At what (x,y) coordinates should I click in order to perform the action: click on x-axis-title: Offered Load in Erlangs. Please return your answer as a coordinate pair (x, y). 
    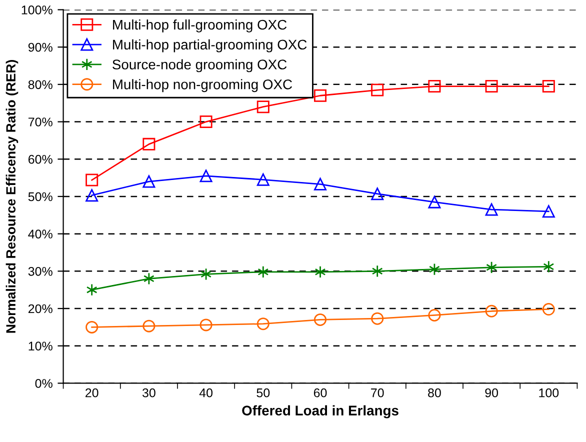
    Looking at the image, I should click on (320, 411).